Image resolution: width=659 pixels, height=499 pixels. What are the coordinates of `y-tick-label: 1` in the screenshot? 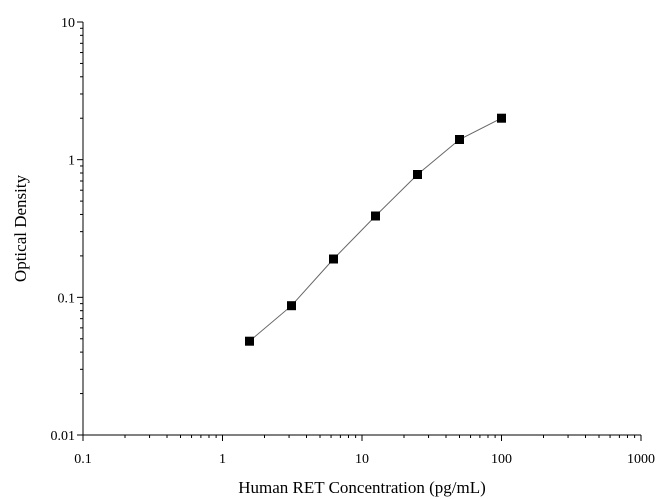 It's located at (71, 161).